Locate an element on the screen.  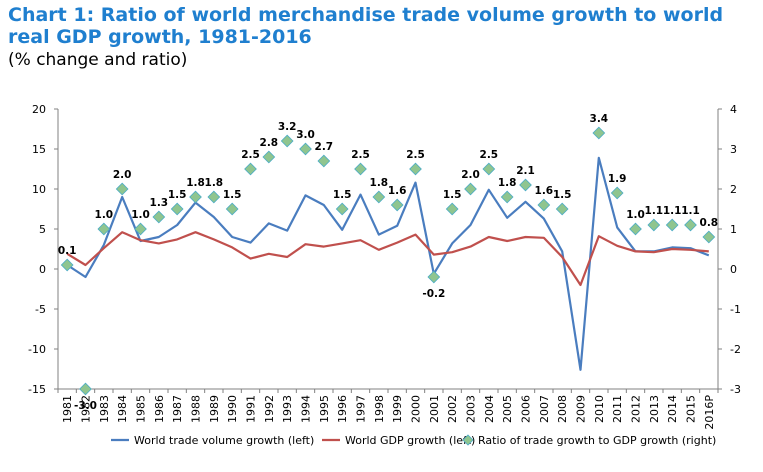
ratio-data-label: 3.0 is located at coordinates (305, 135).